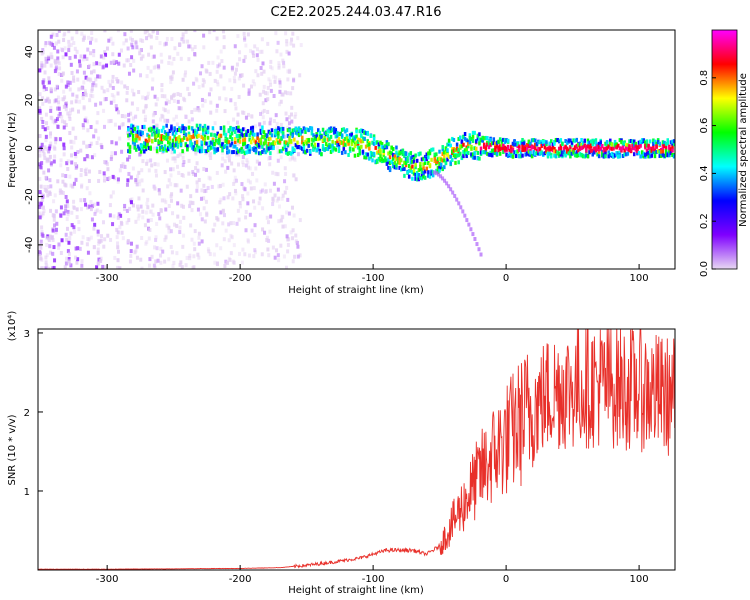 The width and height of the screenshot is (750, 600). Describe the element at coordinates (724, 149) in the screenshot. I see `colorbar-gradient` at that location.